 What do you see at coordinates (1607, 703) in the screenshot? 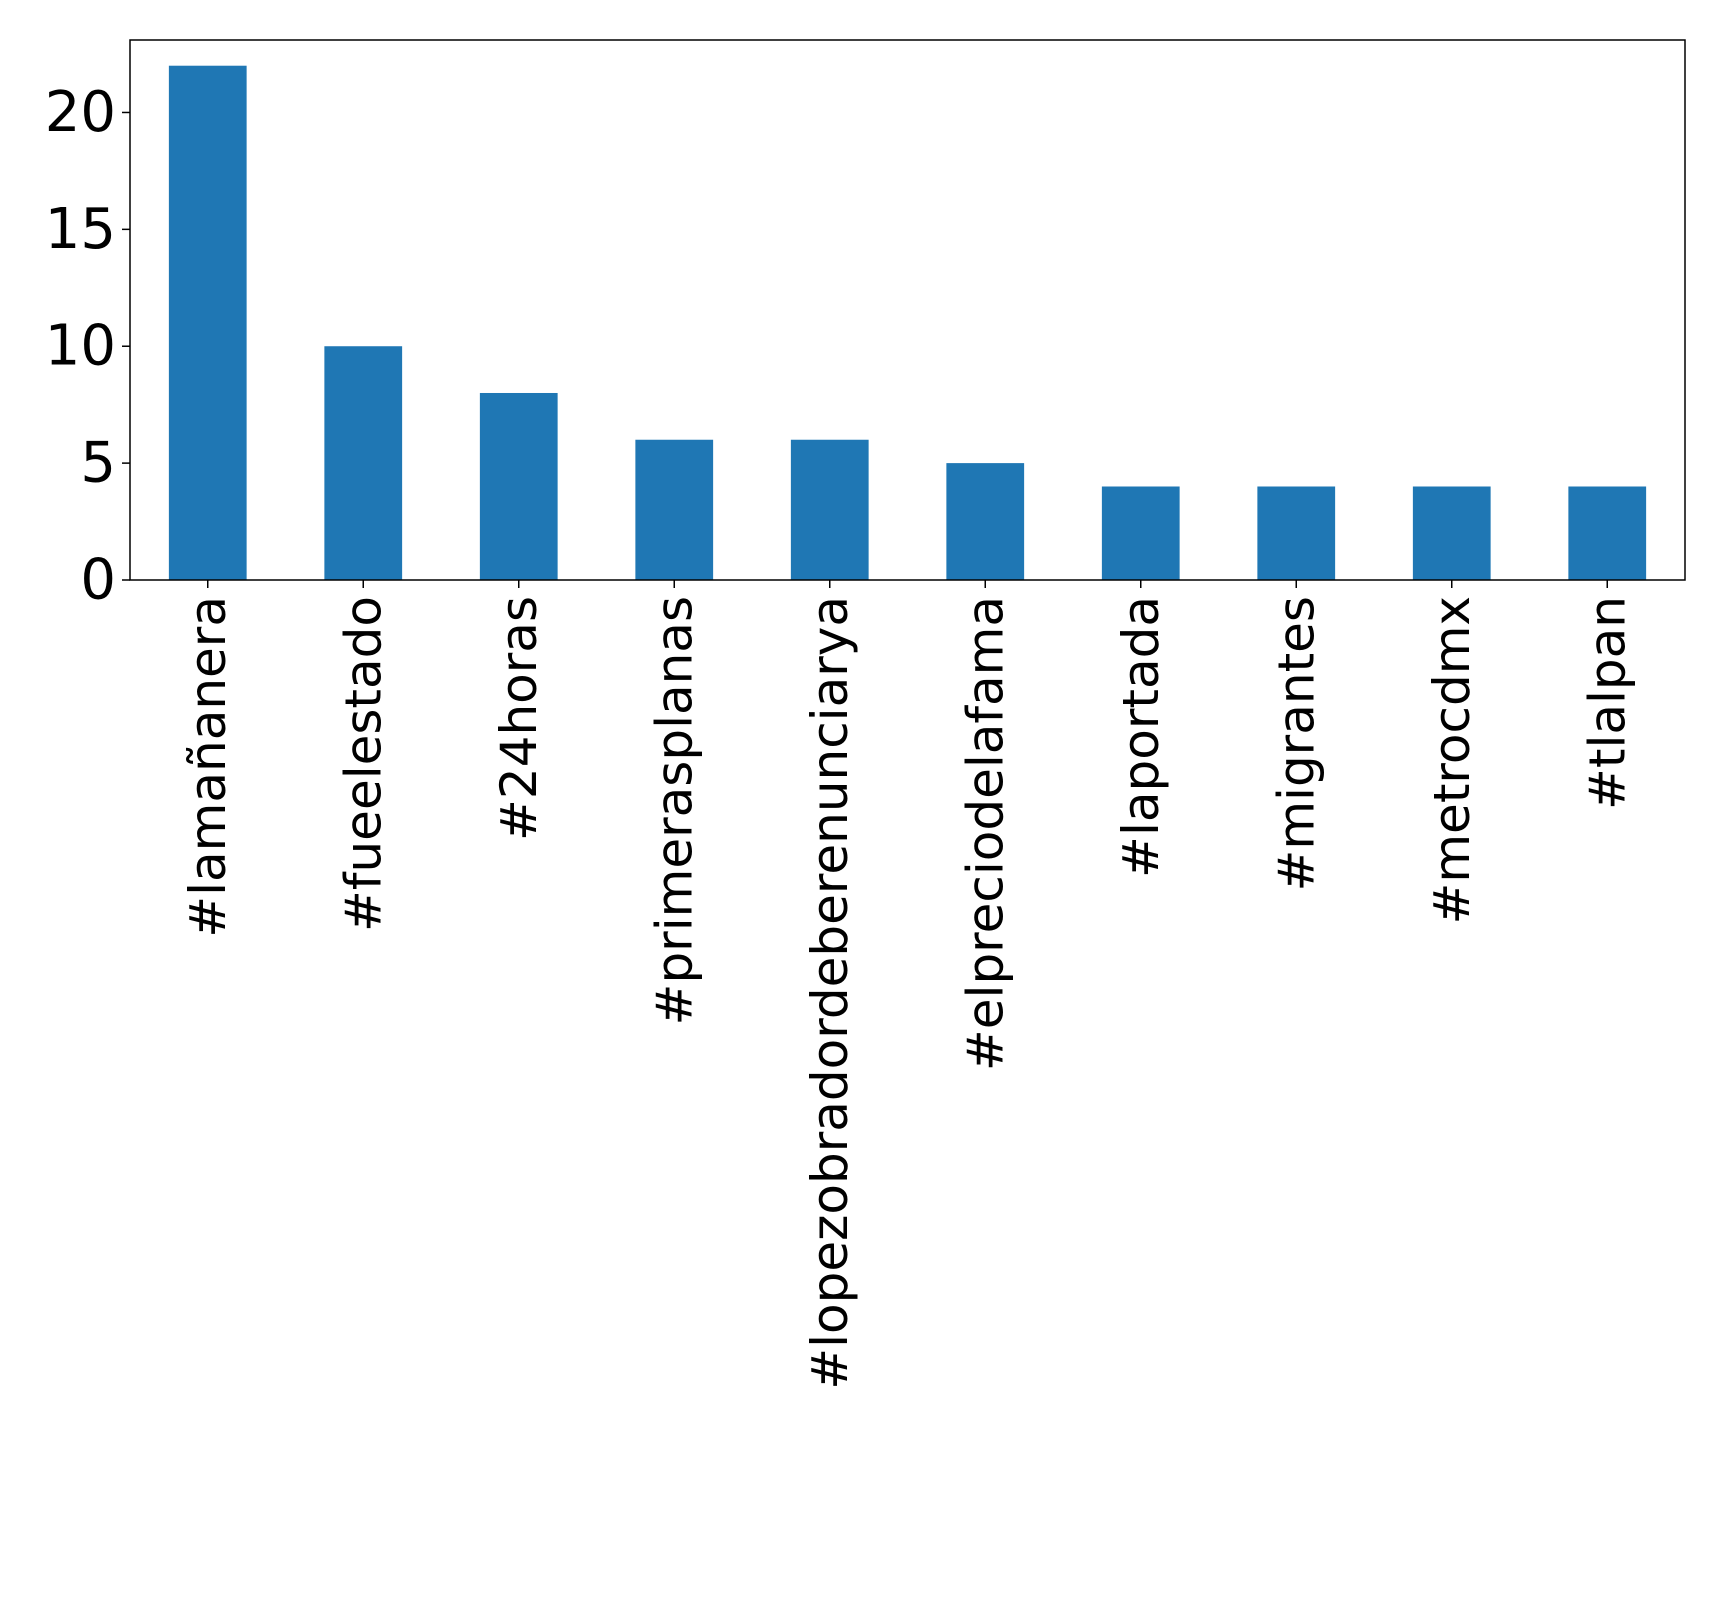
I see `x-tick-label: #tlalpan` at bounding box center [1607, 703].